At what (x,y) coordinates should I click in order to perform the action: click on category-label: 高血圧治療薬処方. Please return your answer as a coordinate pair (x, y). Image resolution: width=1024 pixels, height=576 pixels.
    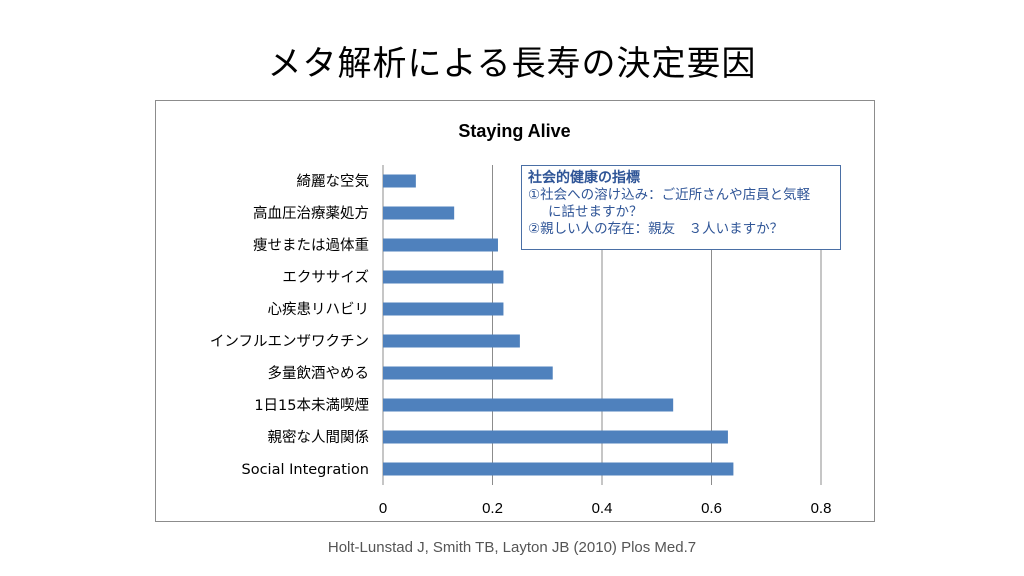
    Looking at the image, I should click on (311, 213).